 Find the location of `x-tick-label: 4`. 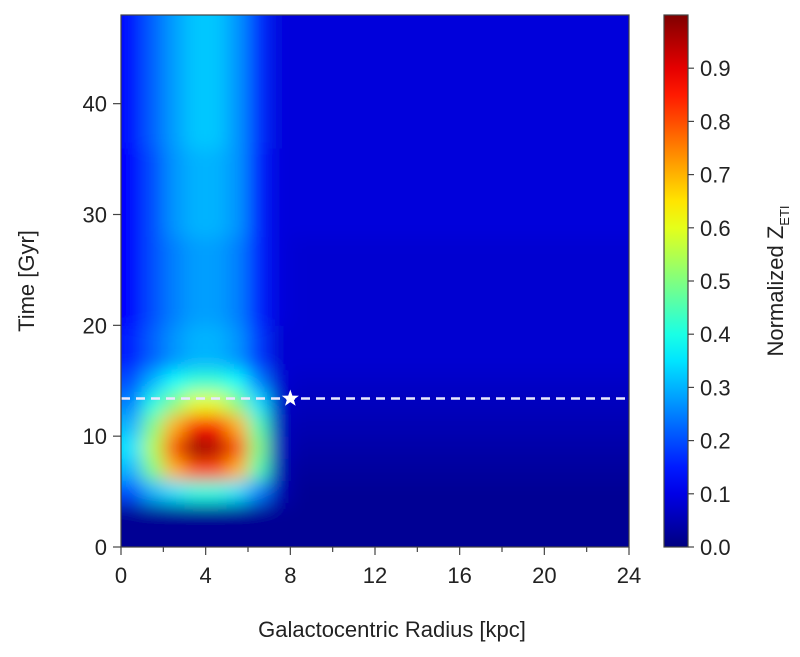

x-tick-label: 4 is located at coordinates (206, 575).